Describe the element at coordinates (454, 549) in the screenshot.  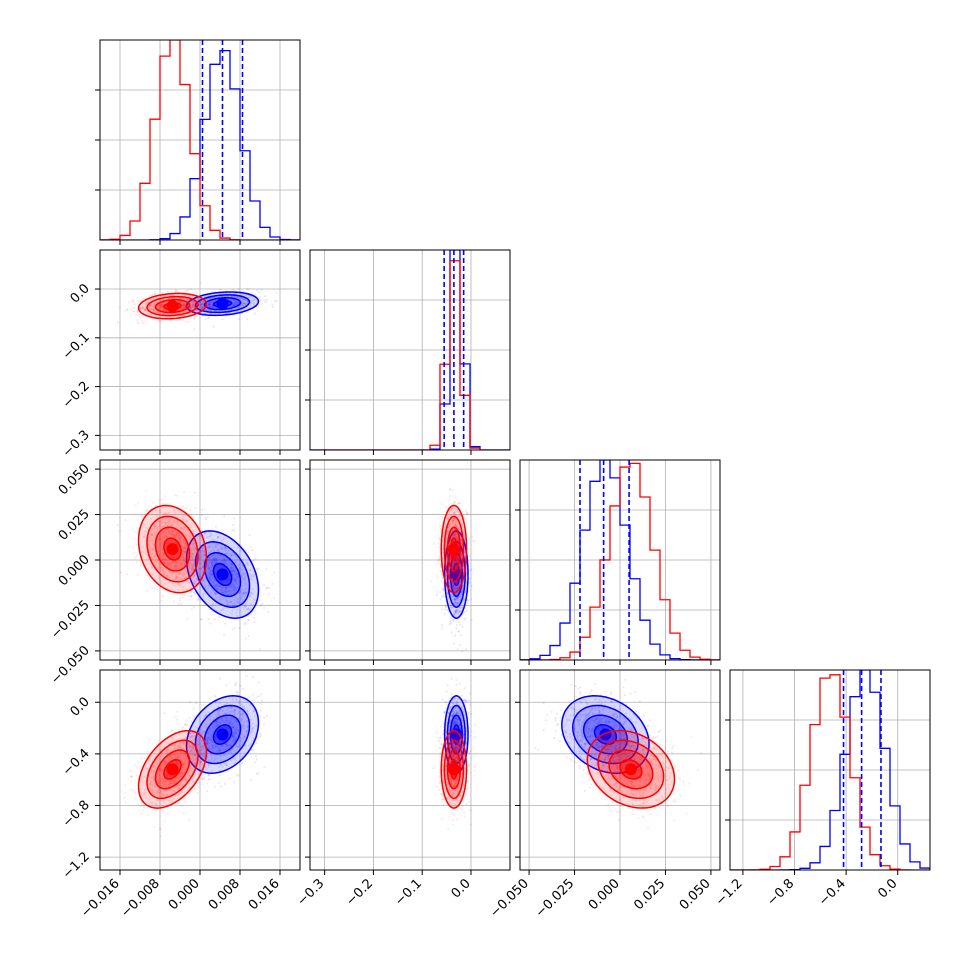
I see `contour-red` at that location.